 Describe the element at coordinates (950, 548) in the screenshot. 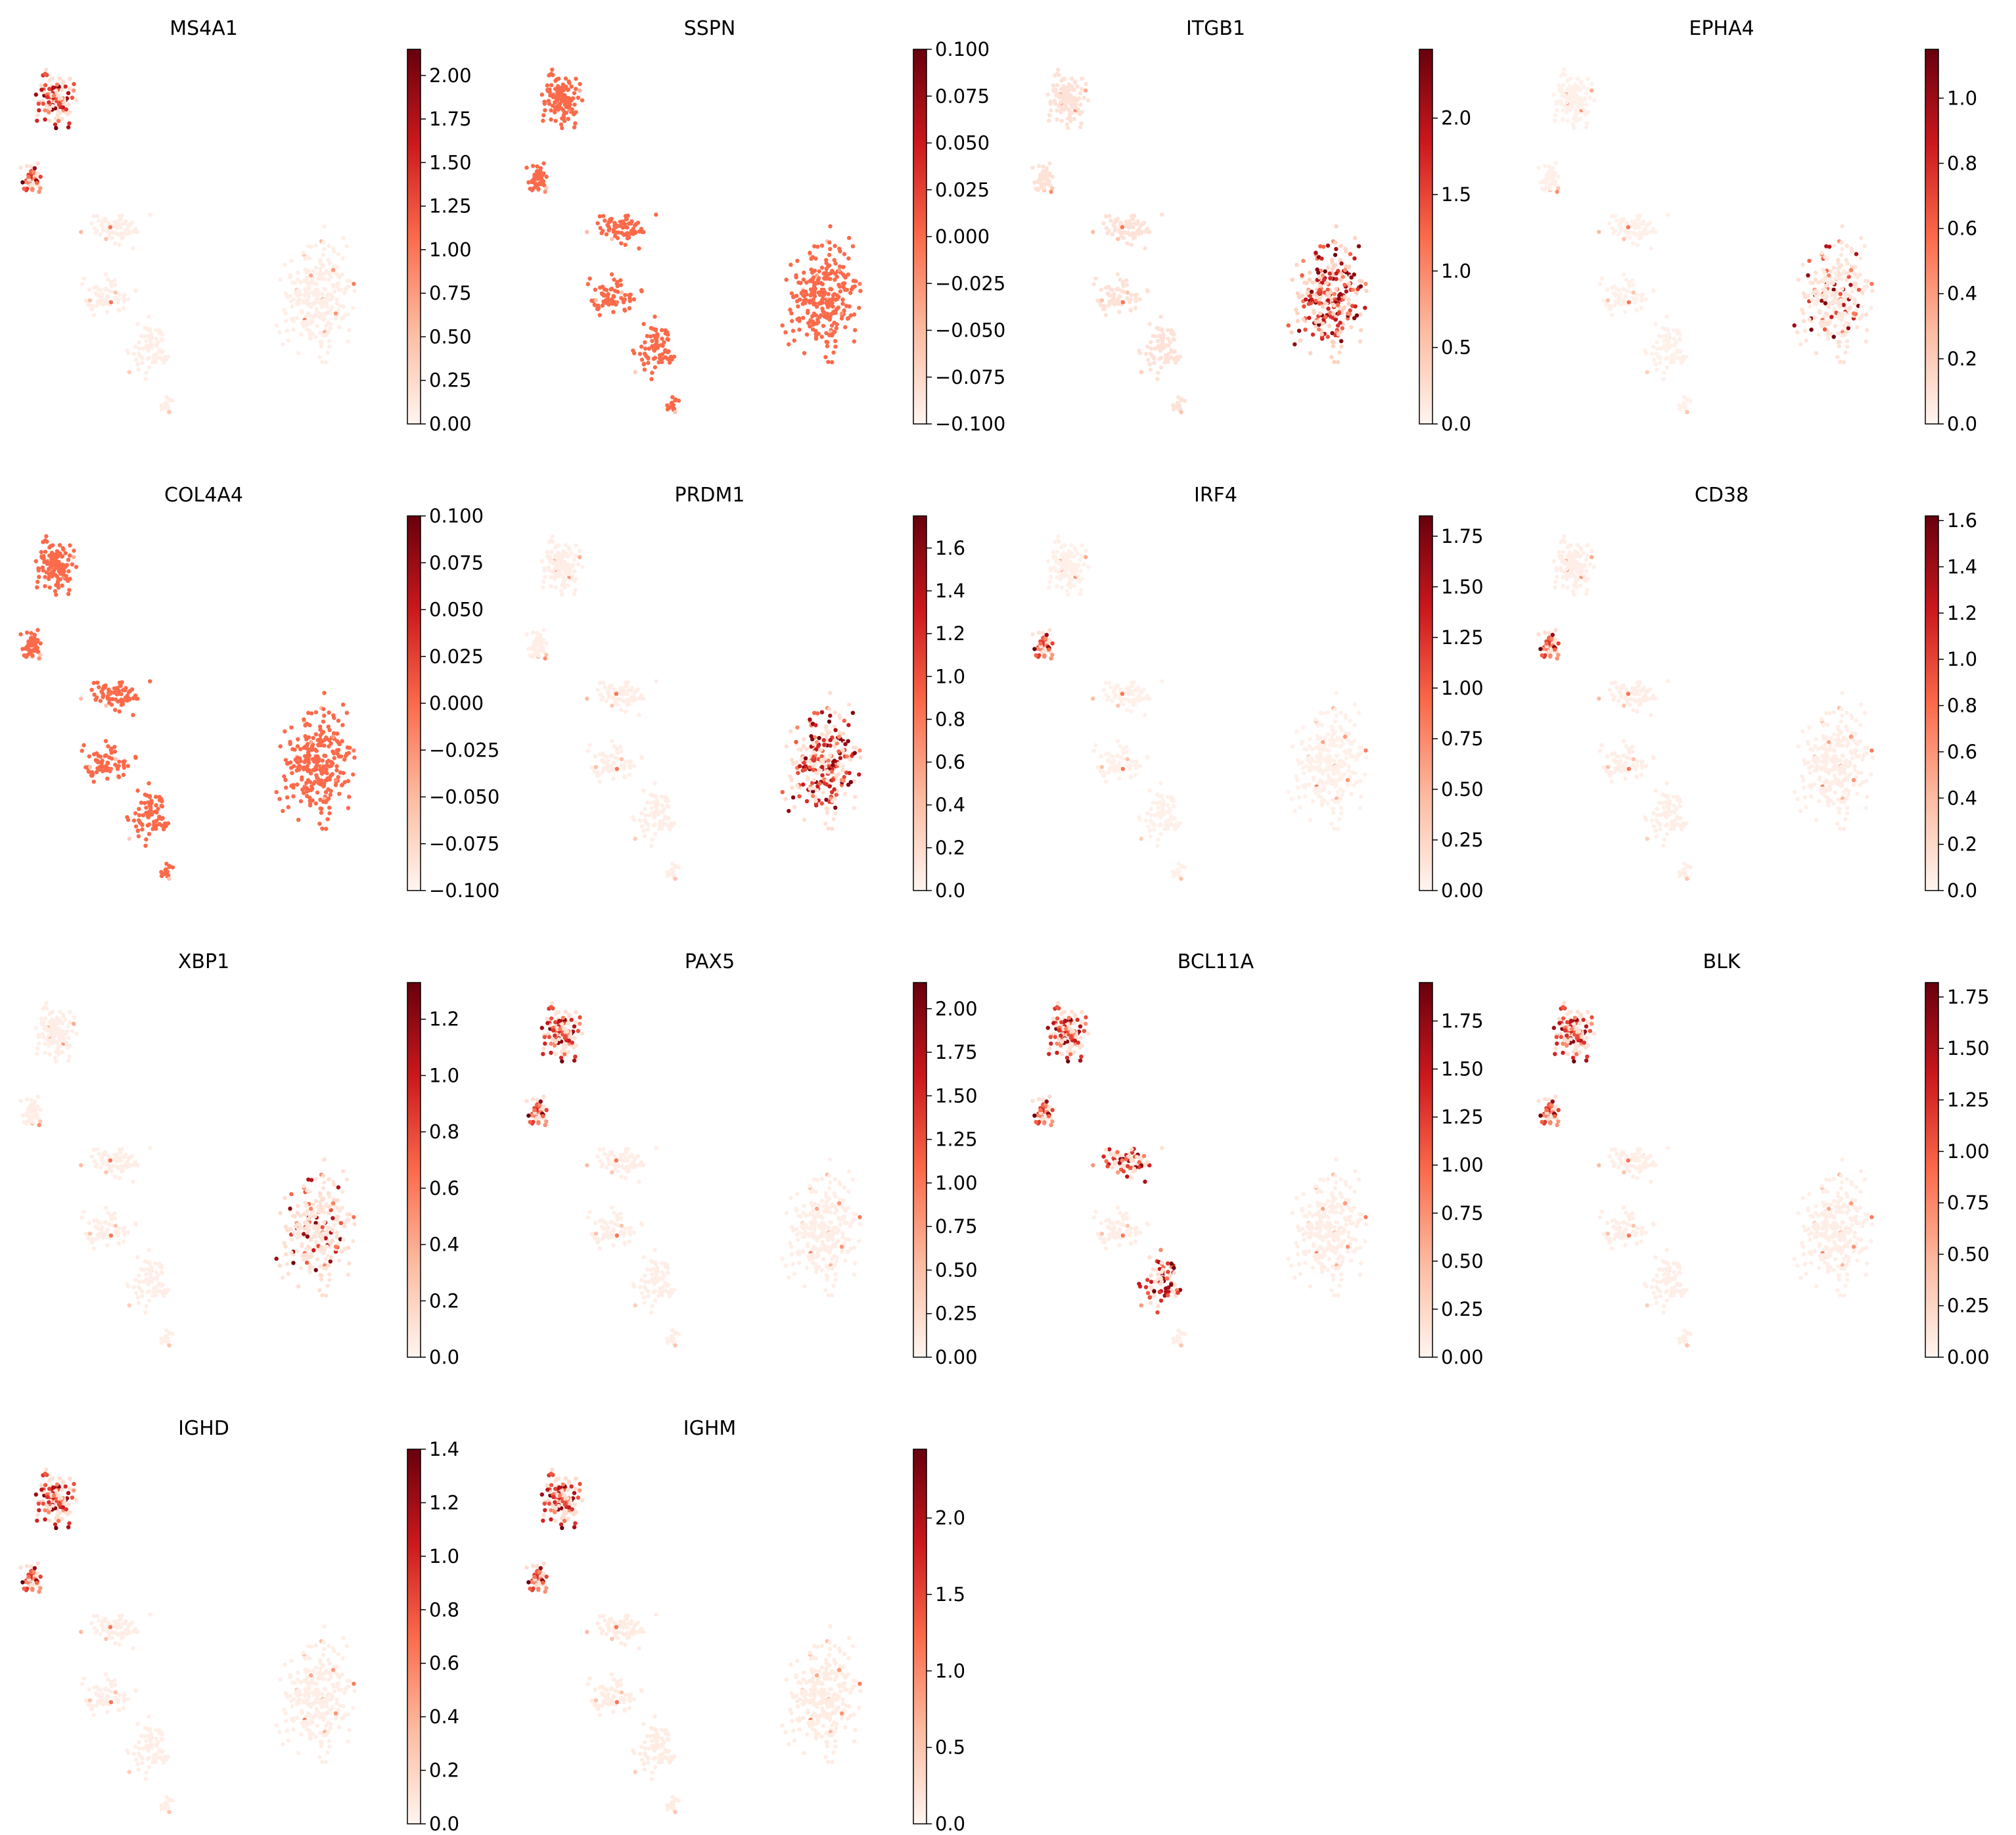

I see `colorbar-tick-label: 1.6` at that location.